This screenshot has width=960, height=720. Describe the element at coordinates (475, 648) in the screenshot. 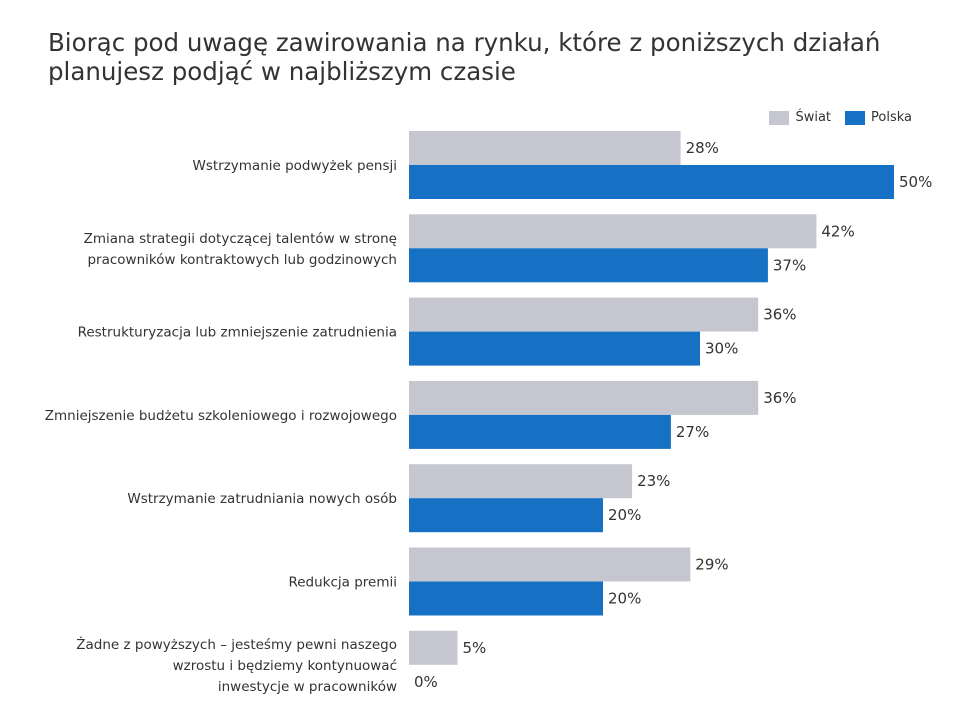

I see `value-label-world: 5%` at that location.